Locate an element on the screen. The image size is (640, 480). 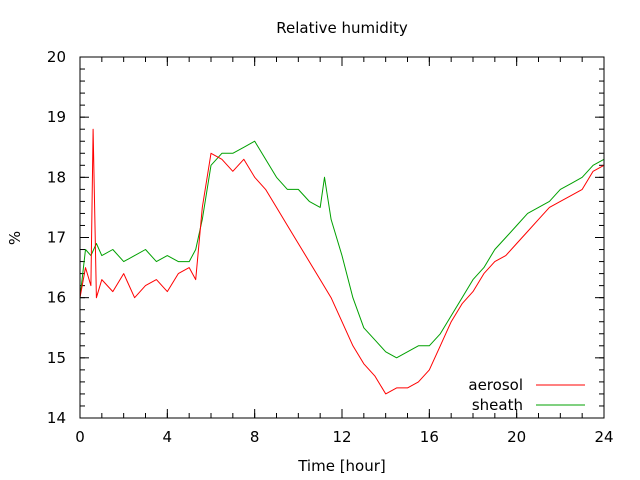
x-tick-label: 8 is located at coordinates (255, 437).